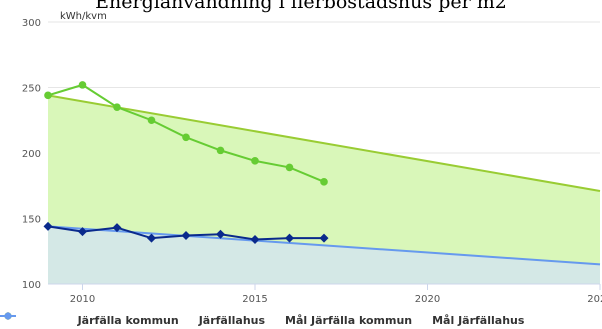 This screenshot has width=602, height=329. I want to click on y-tick-label-150: 150, so click(31, 220).